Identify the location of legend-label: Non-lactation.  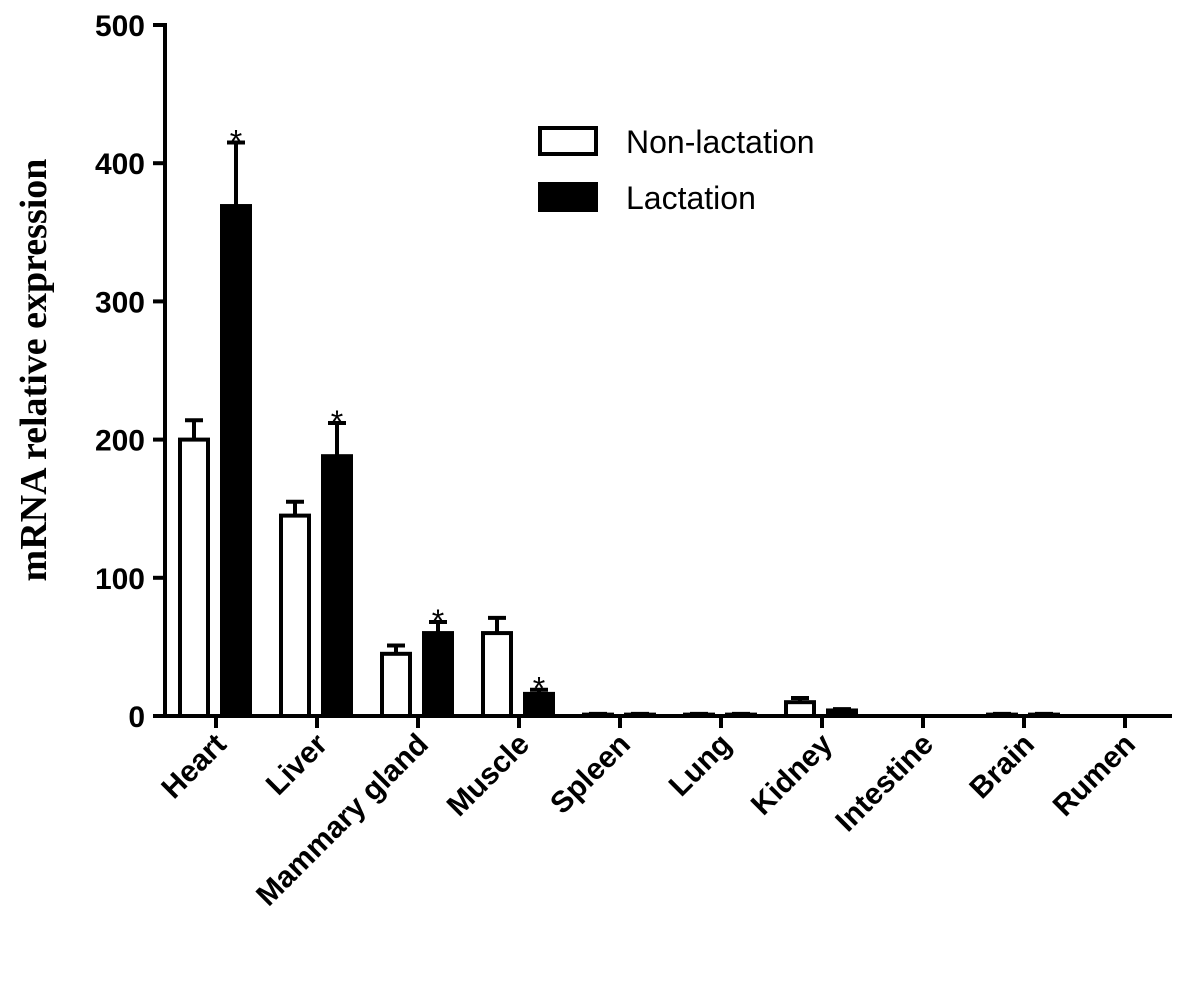
(720, 142).